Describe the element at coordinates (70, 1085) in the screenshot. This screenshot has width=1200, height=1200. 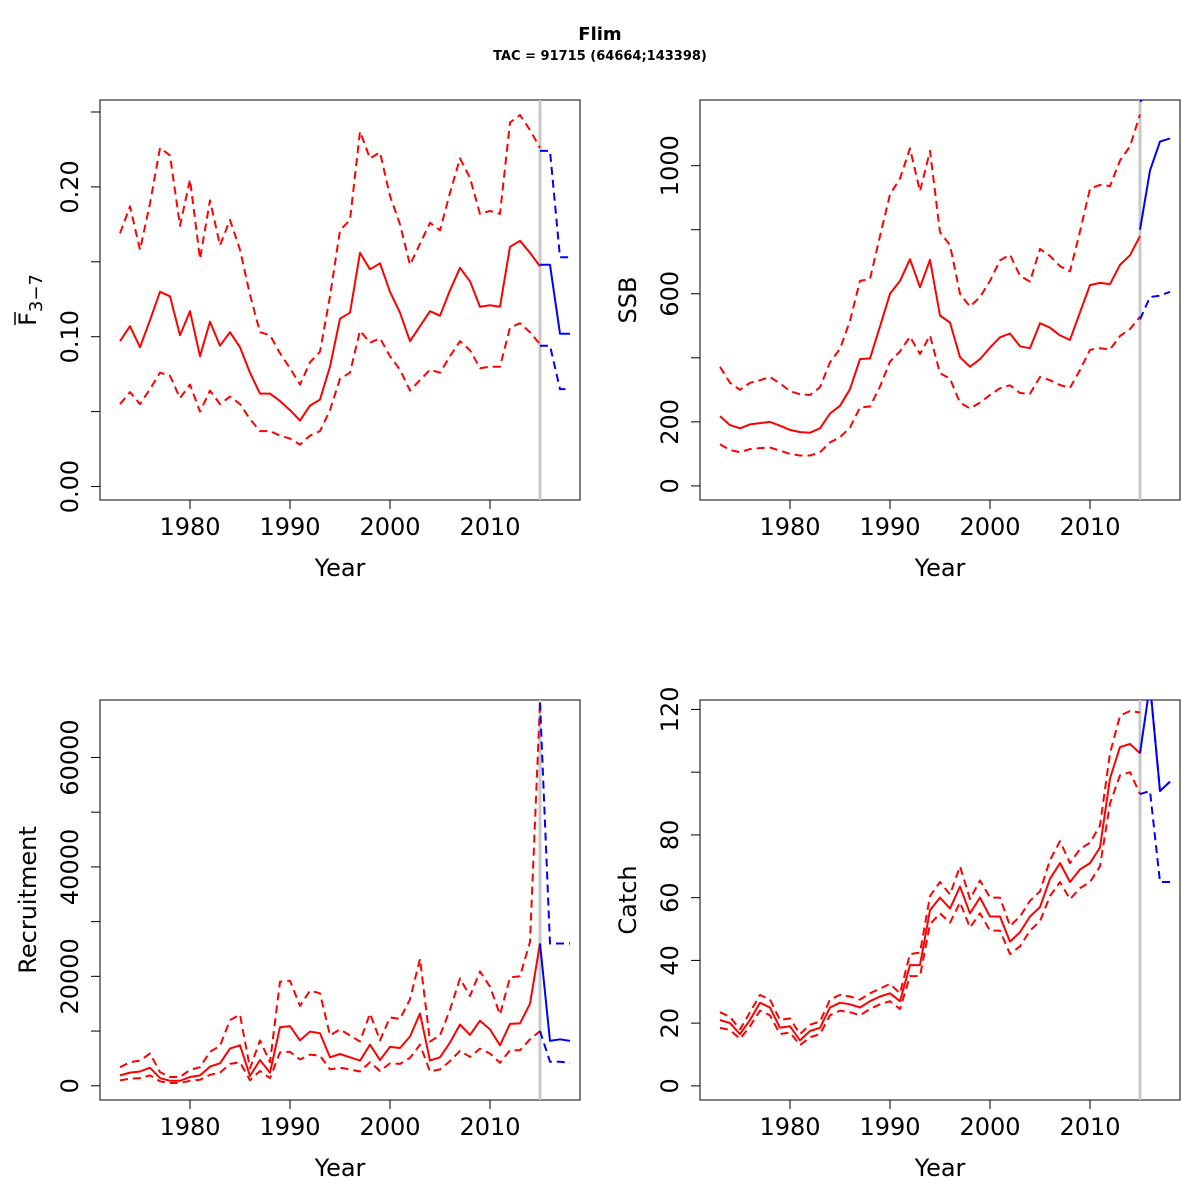
I see `recruitment-y-tick-label: 0` at that location.